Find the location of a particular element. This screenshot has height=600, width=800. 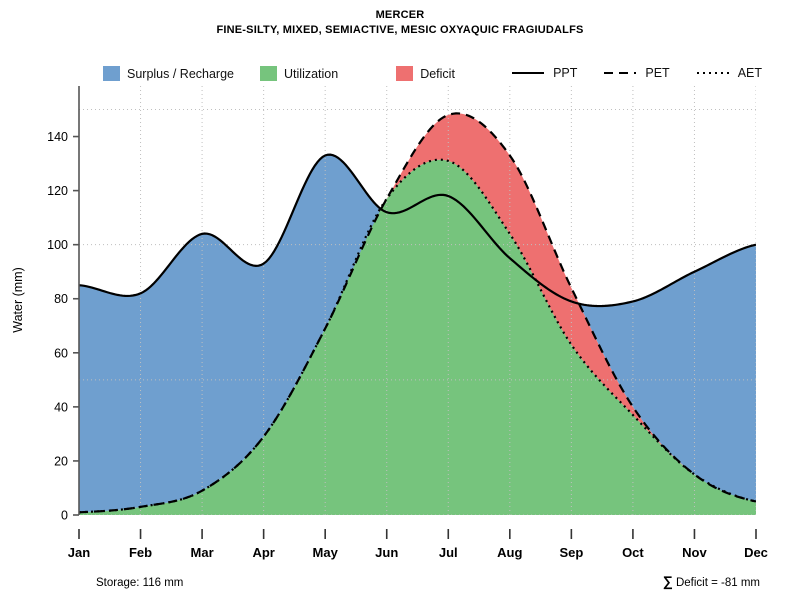

deficit-sum-text: Deficit = -81 mm is located at coordinates (716, 583).